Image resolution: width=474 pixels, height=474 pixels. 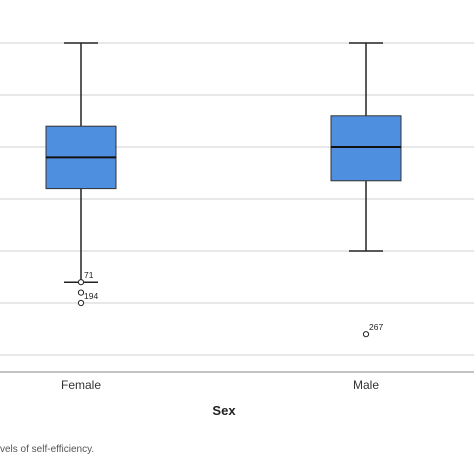 I want to click on x-axis-label: Sex, so click(x=224, y=410).